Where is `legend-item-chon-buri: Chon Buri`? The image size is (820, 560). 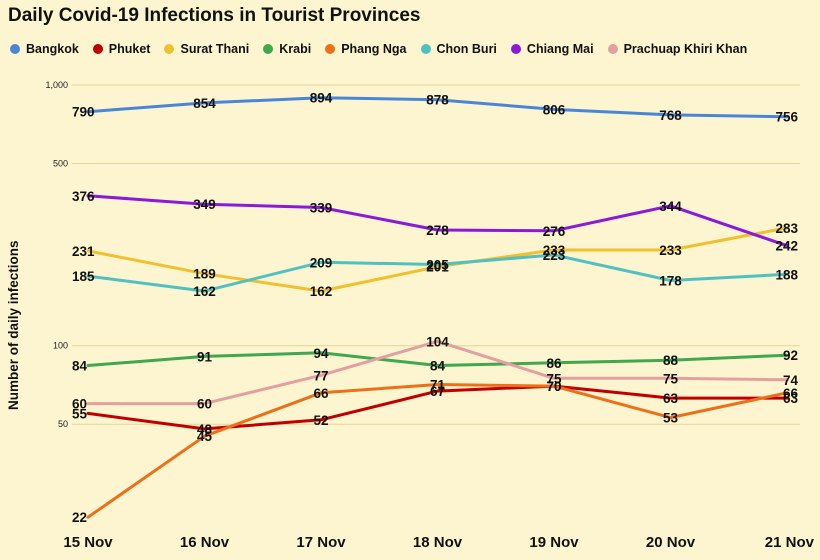
legend-item-chon-buri: Chon Buri is located at coordinates (458, 49).